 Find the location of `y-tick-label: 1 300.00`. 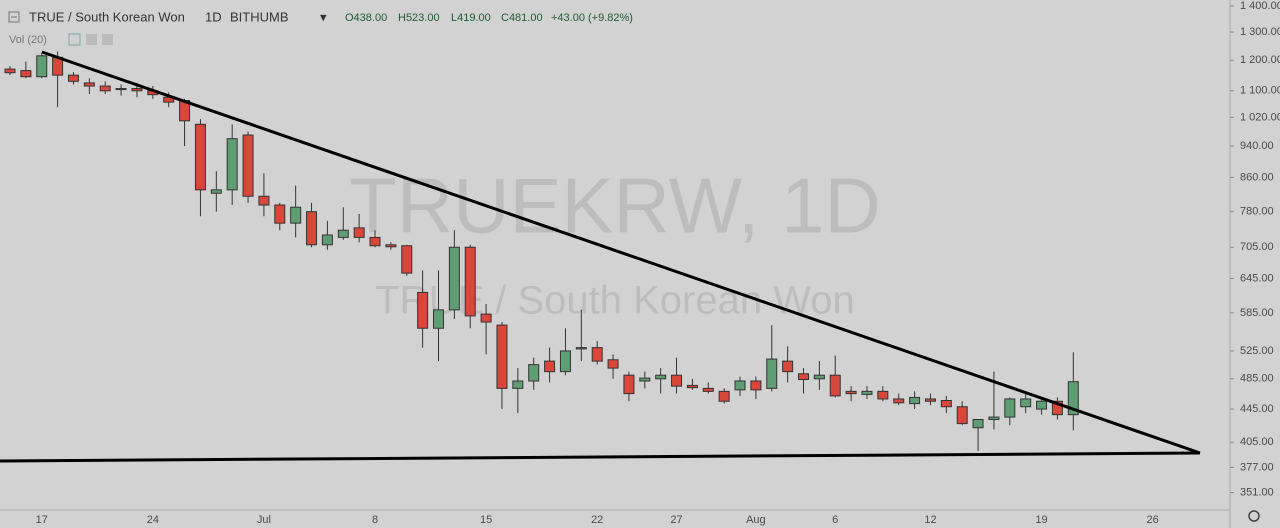

y-tick-label: 1 300.00 is located at coordinates (1260, 32).